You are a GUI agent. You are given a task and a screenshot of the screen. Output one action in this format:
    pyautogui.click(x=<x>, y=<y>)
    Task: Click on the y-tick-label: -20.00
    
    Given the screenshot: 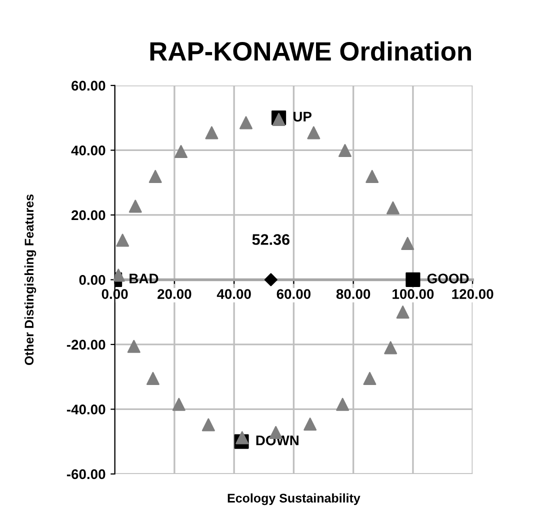 What is the action you would take?
    pyautogui.click(x=86, y=345)
    